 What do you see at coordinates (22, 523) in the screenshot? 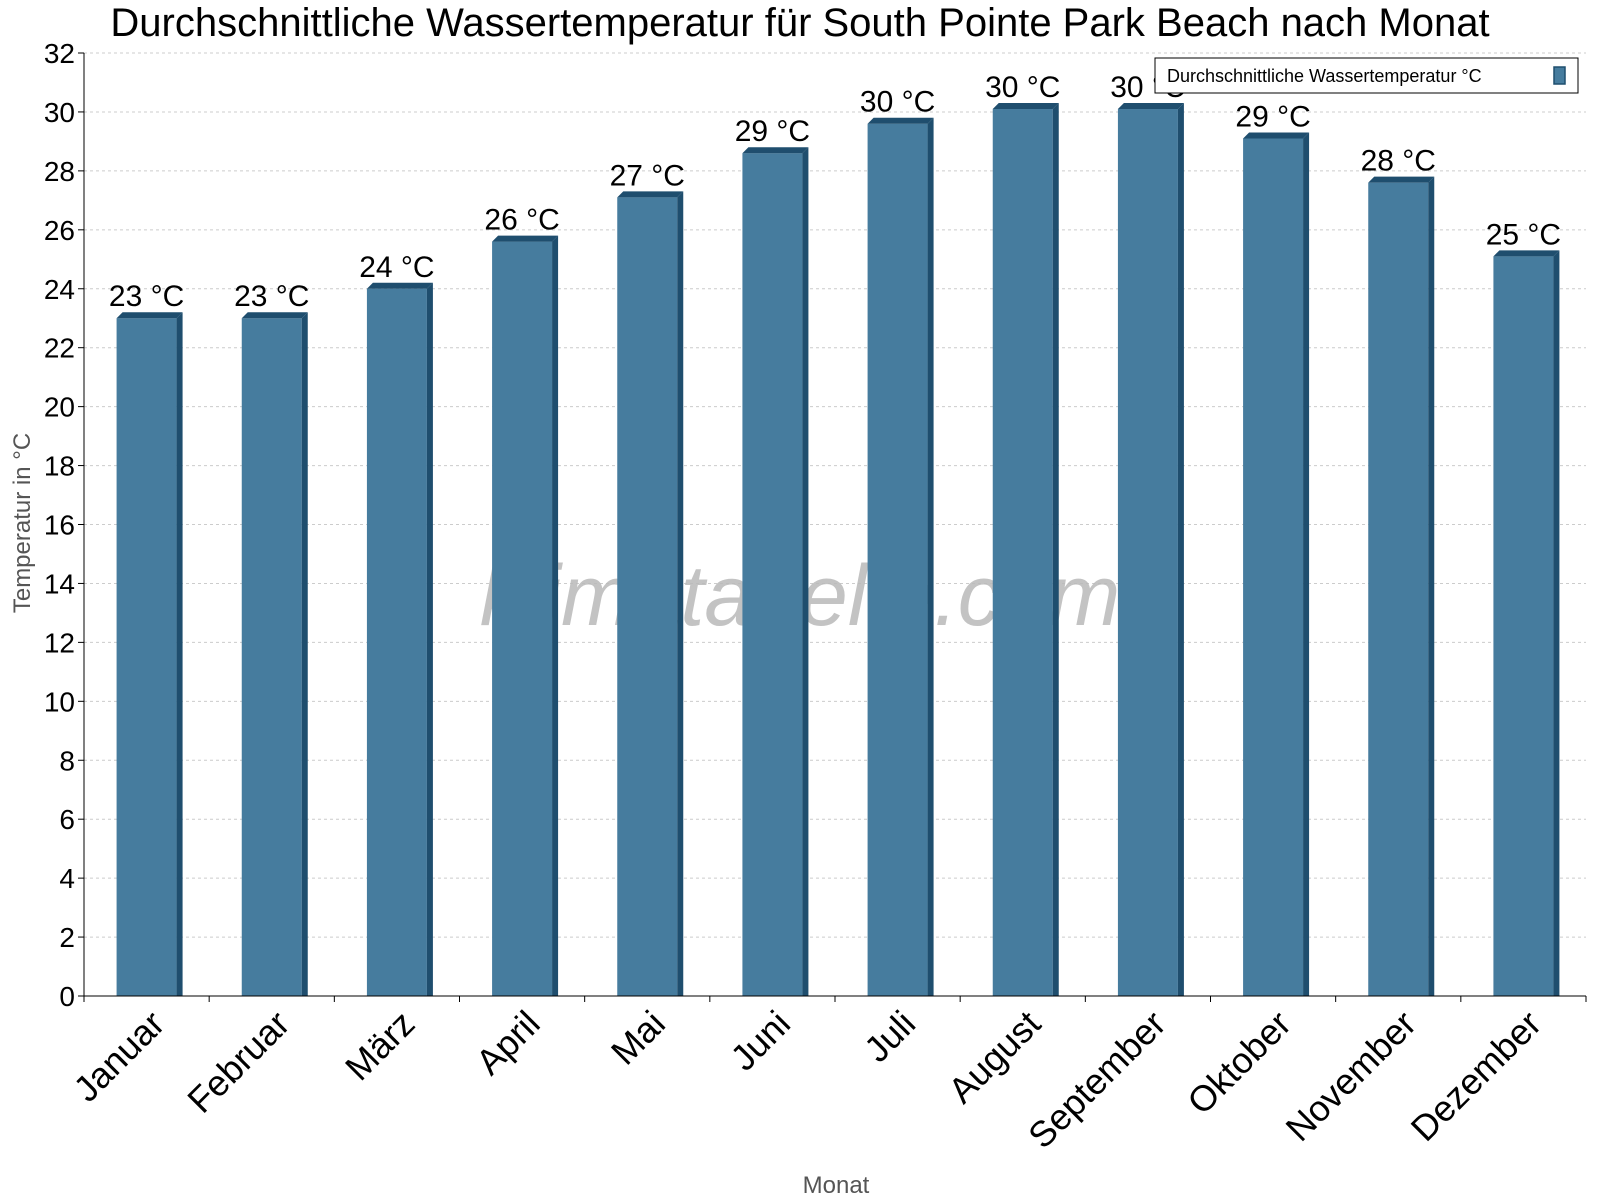
I see `y-axis-title: Temperatur in °C` at bounding box center [22, 523].